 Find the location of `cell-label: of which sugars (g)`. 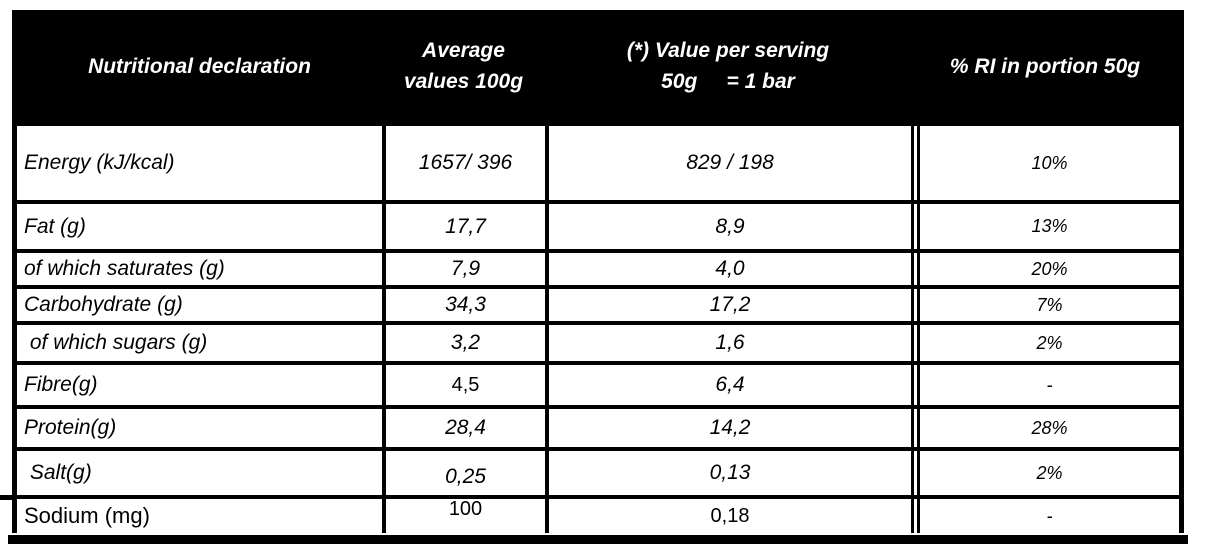

cell-label: of which sugars (g) is located at coordinates (116, 342).